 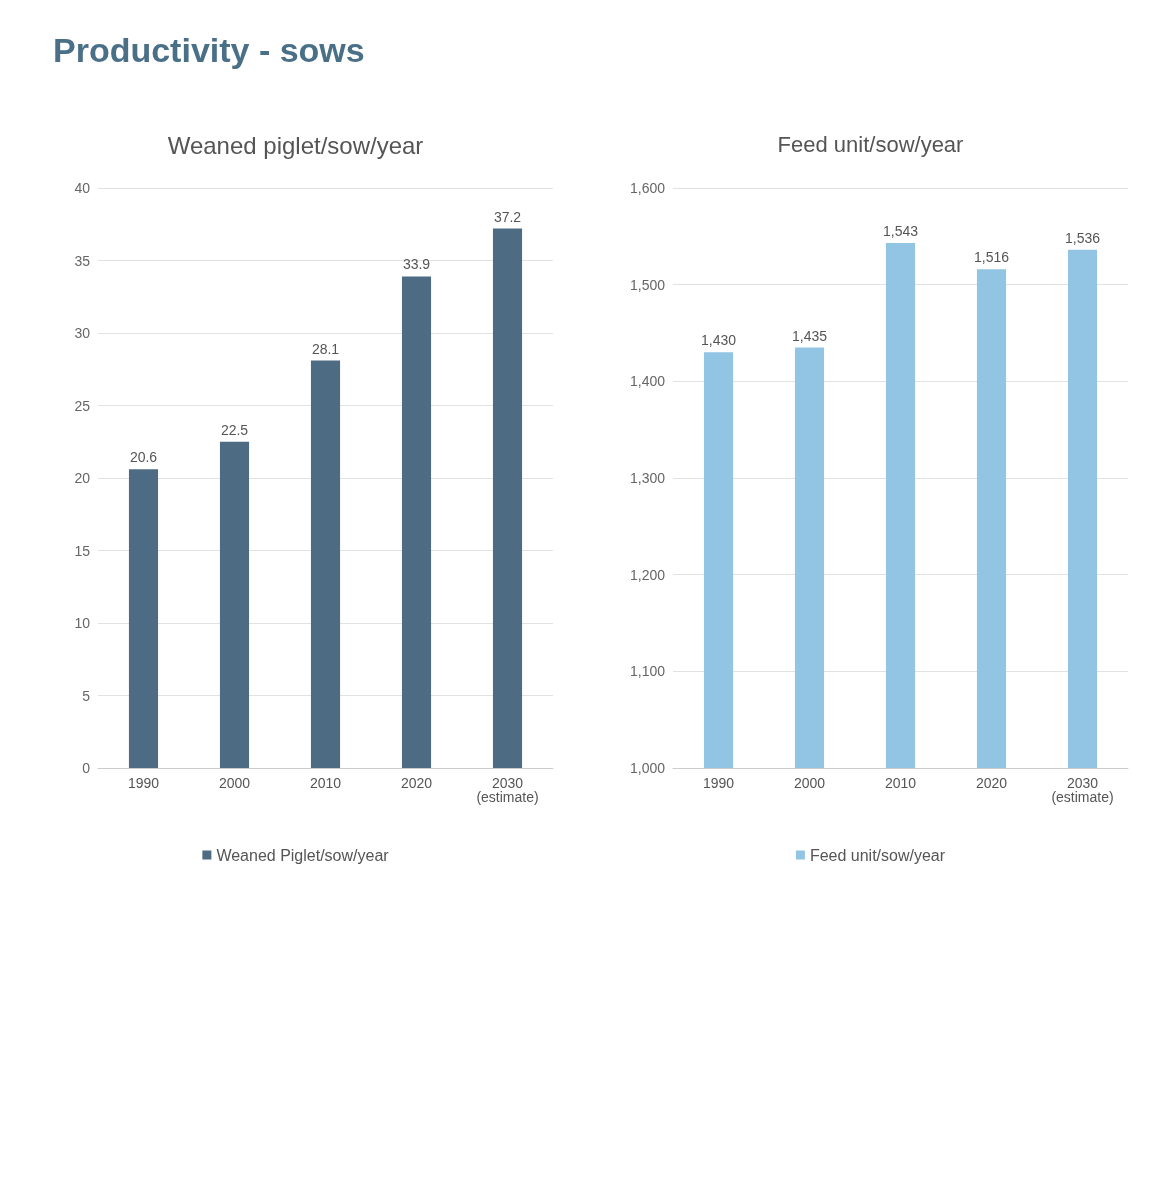 I want to click on y-tick-label: 0, so click(x=86, y=768).